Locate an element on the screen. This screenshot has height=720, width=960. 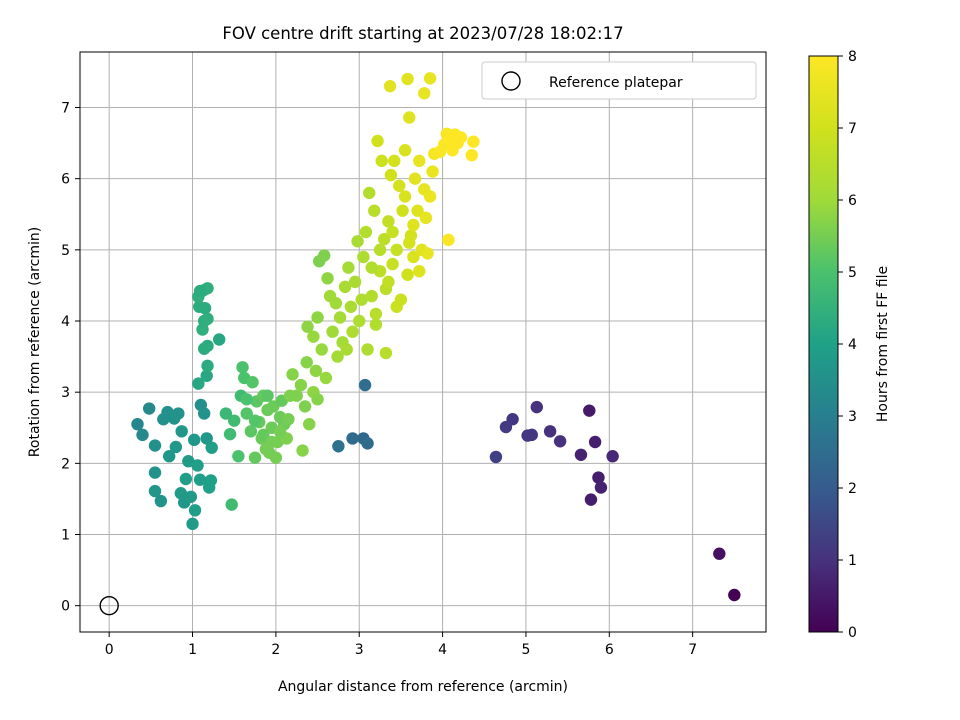
y-axis-label: Rotation from reference (arcmin) is located at coordinates (35, 342).